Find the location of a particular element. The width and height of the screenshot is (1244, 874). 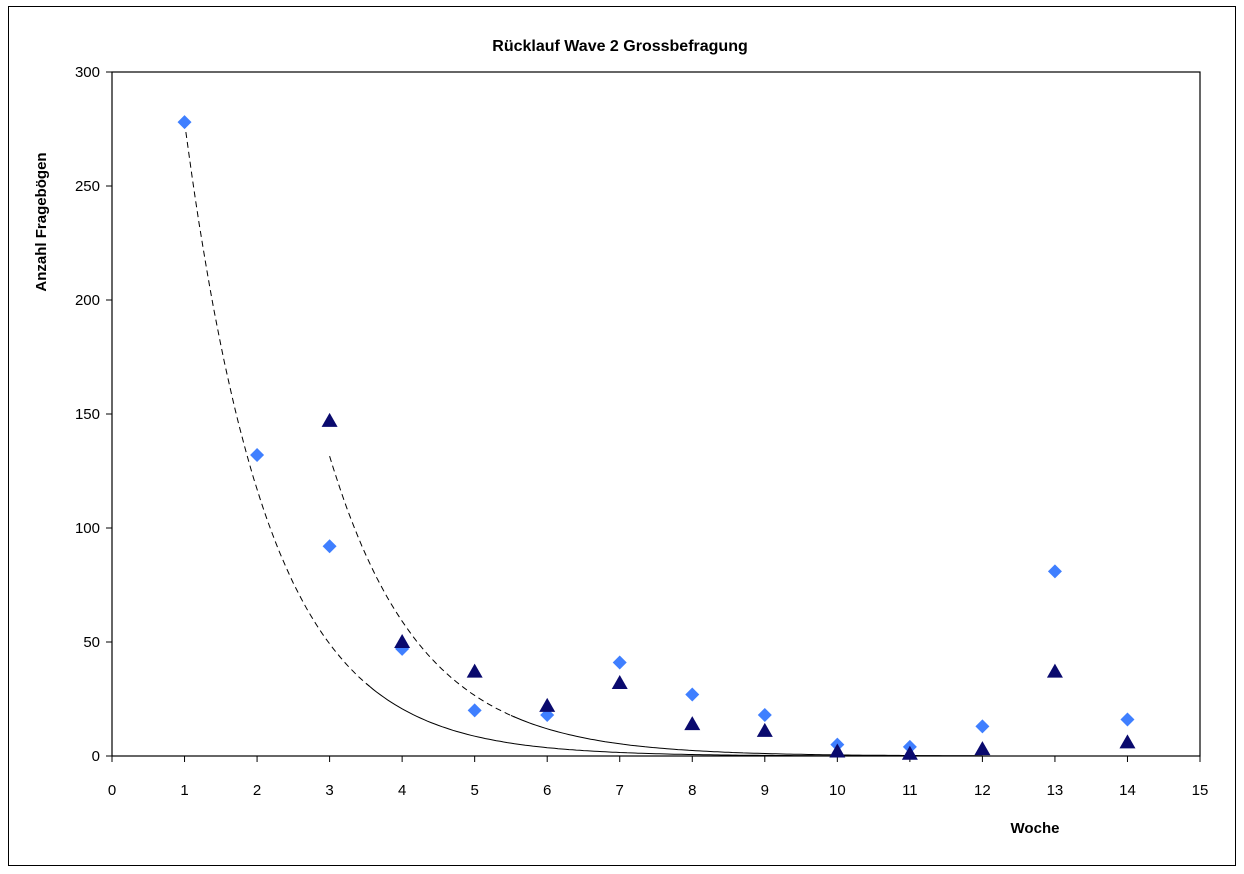

x-tick-label: 0 is located at coordinates (112, 790).